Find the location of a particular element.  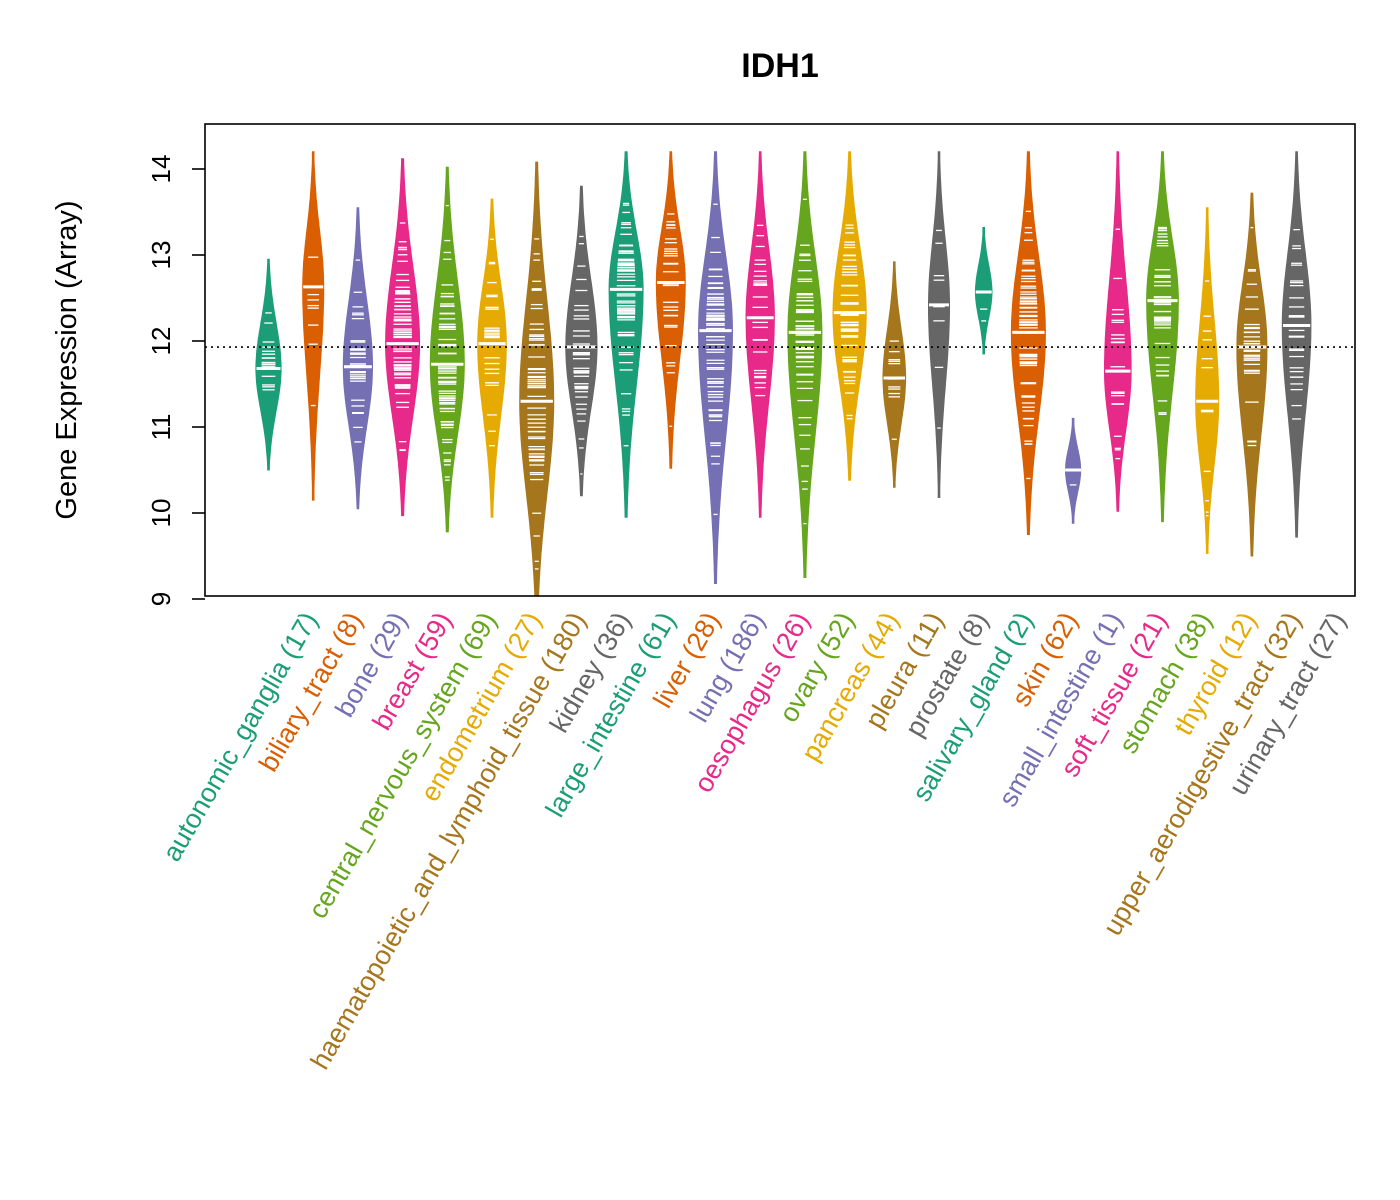

bean-skin is located at coordinates (1028, 343).